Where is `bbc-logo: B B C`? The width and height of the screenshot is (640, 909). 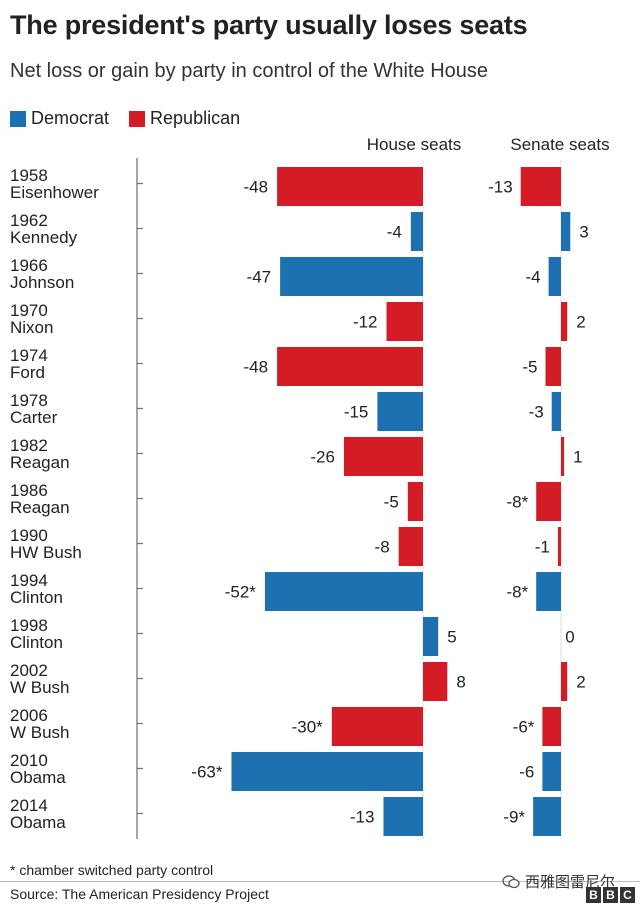
bbc-logo: B B C is located at coordinates (609, 895).